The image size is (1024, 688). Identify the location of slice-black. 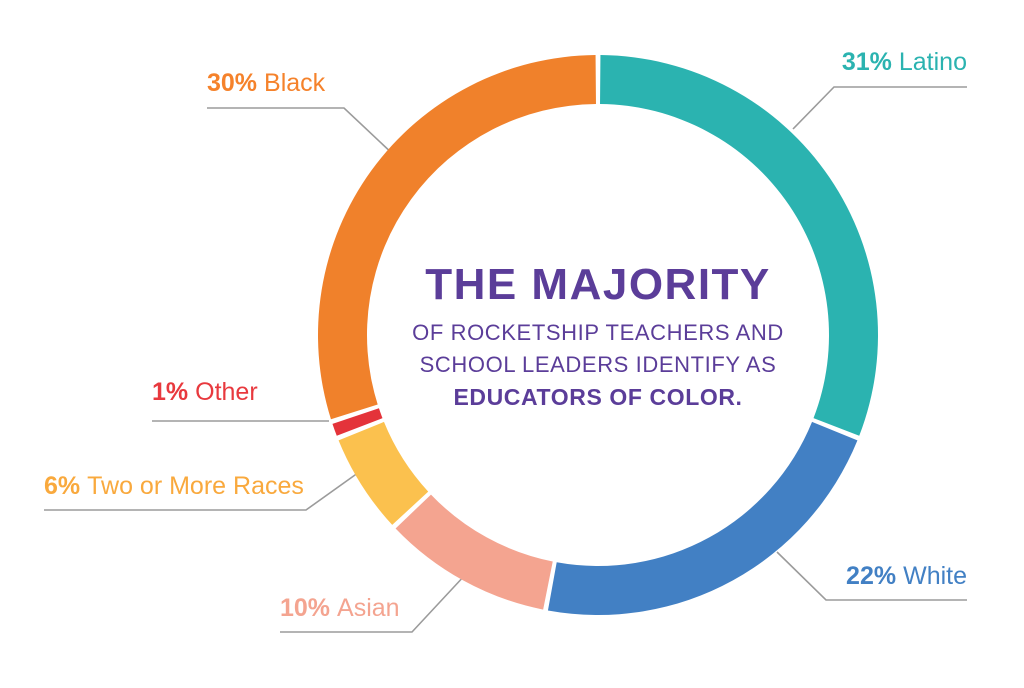
(456, 237).